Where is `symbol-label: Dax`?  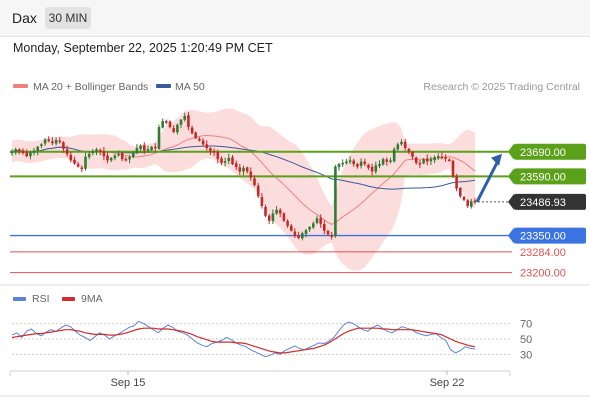 symbol-label: Dax is located at coordinates (24, 18).